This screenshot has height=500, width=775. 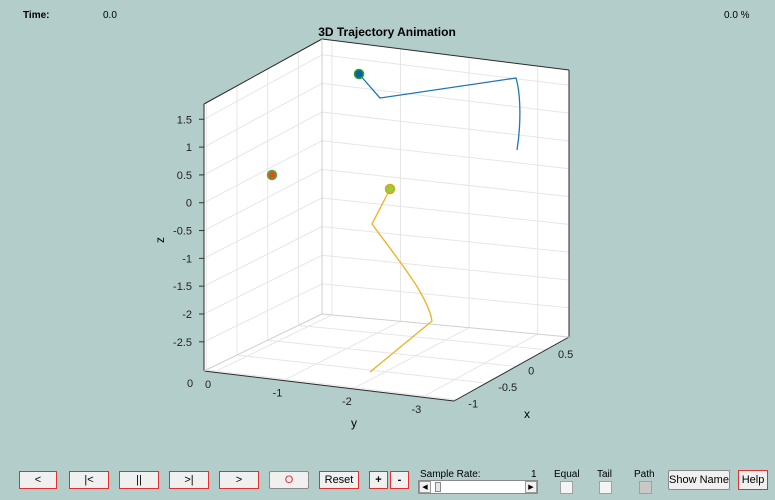 I want to click on path-label: Path, so click(x=644, y=474).